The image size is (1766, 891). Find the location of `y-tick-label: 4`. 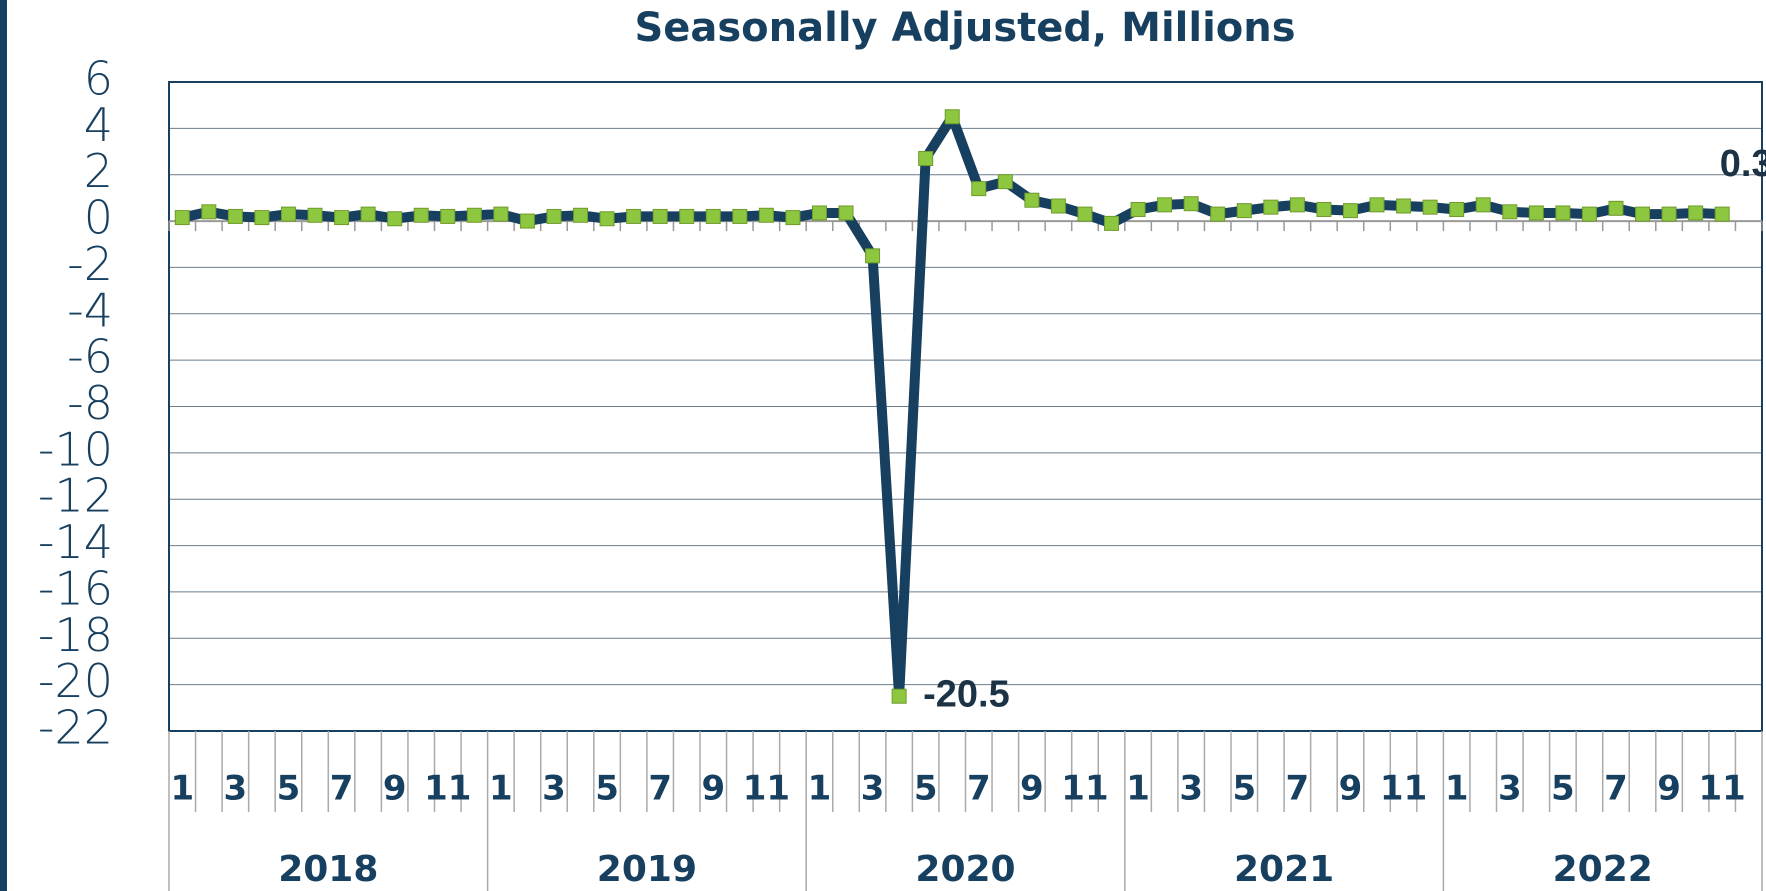

y-tick-label: 4 is located at coordinates (98, 125).